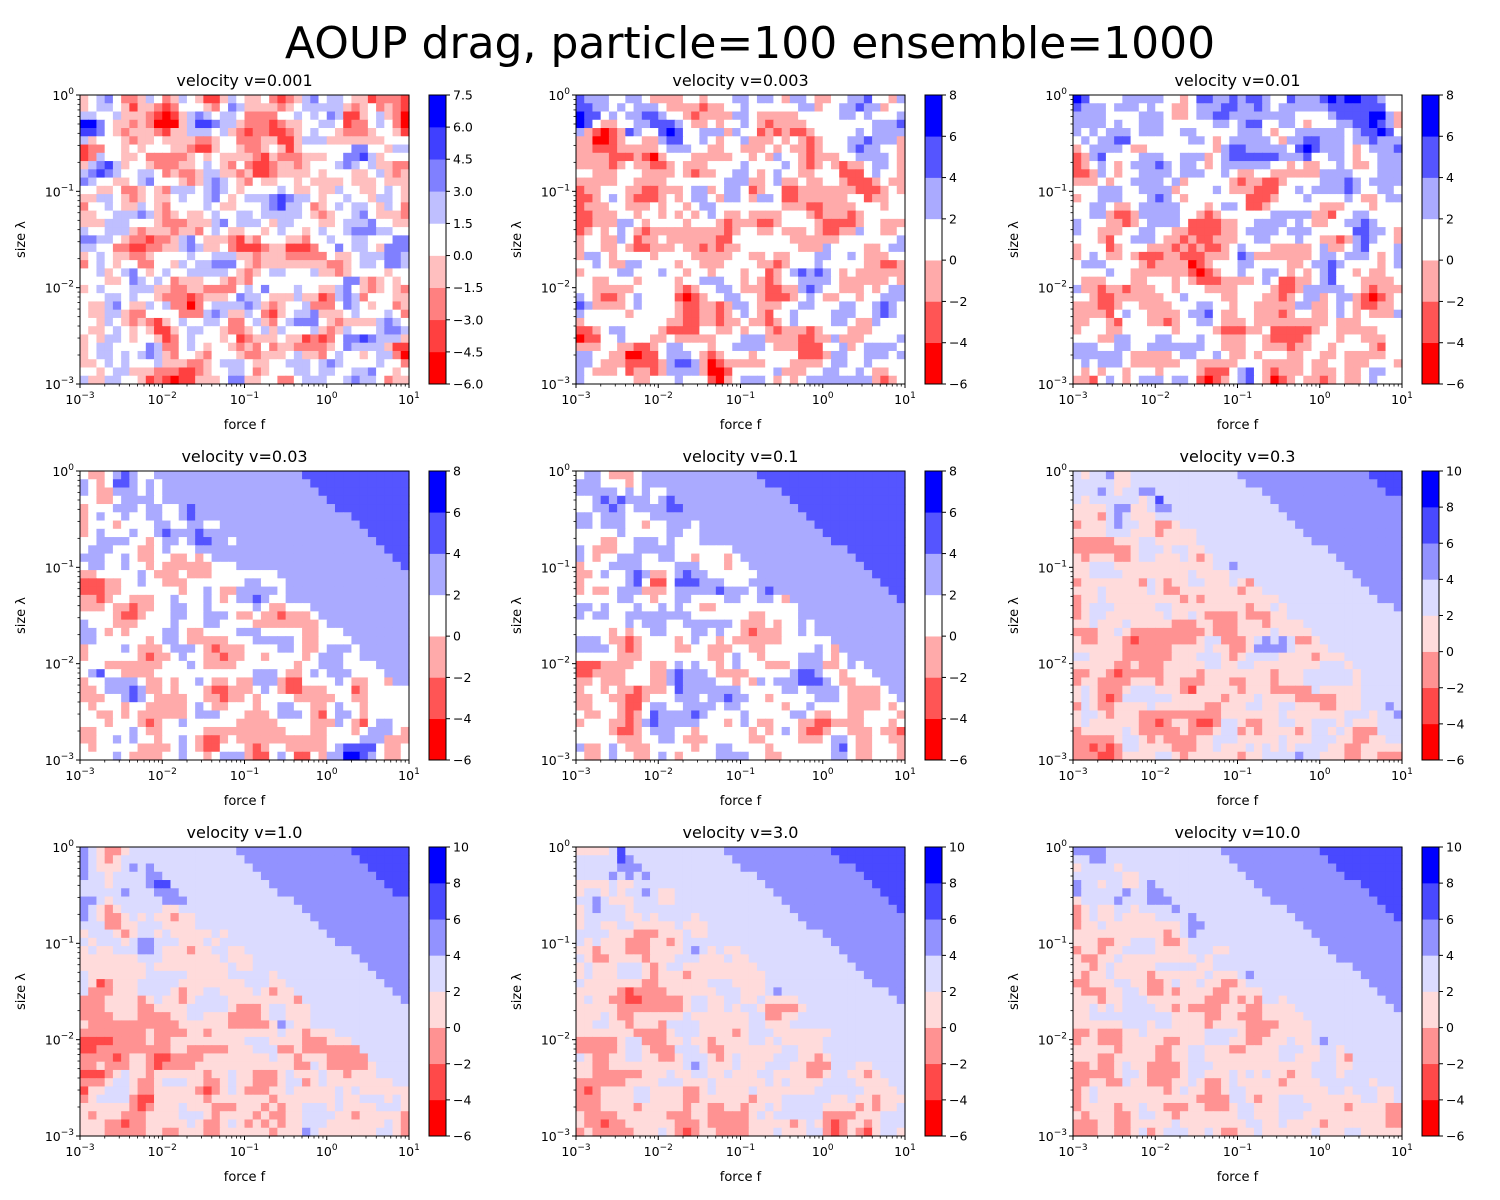  Describe the element at coordinates (245, 240) in the screenshot. I see `heatmap` at that location.